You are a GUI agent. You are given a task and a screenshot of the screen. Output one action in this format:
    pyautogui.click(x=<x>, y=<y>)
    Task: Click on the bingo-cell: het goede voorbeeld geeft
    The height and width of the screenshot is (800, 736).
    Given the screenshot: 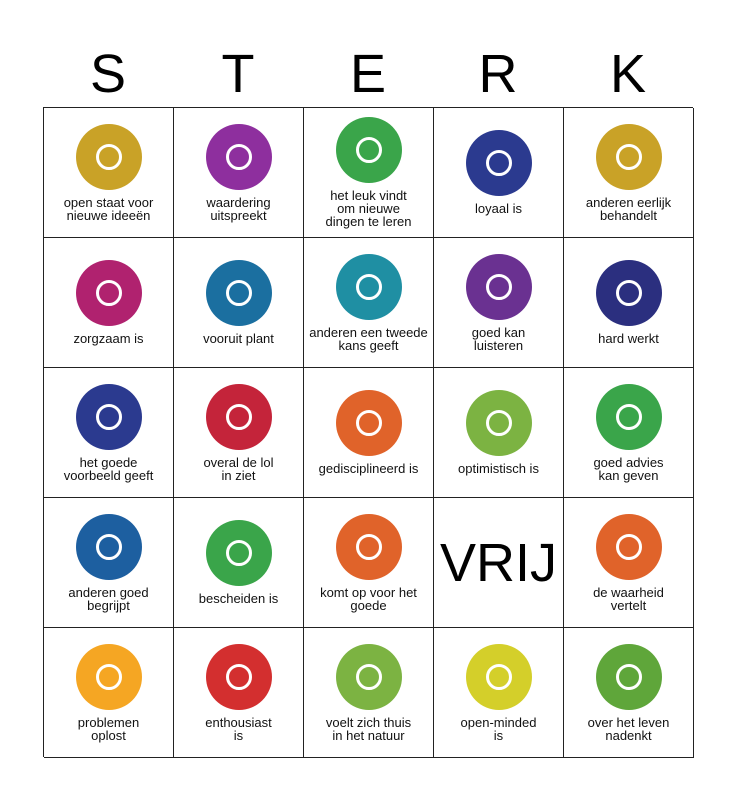 What is the action you would take?
    pyautogui.click(x=109, y=433)
    